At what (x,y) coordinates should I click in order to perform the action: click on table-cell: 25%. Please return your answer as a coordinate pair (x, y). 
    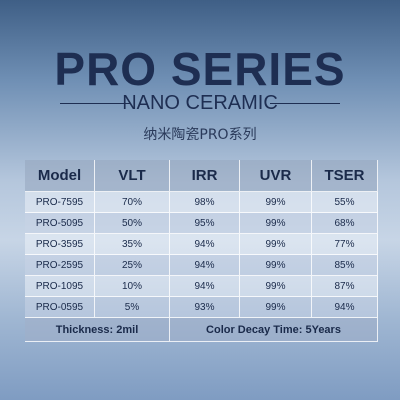
    Looking at the image, I should click on (132, 265).